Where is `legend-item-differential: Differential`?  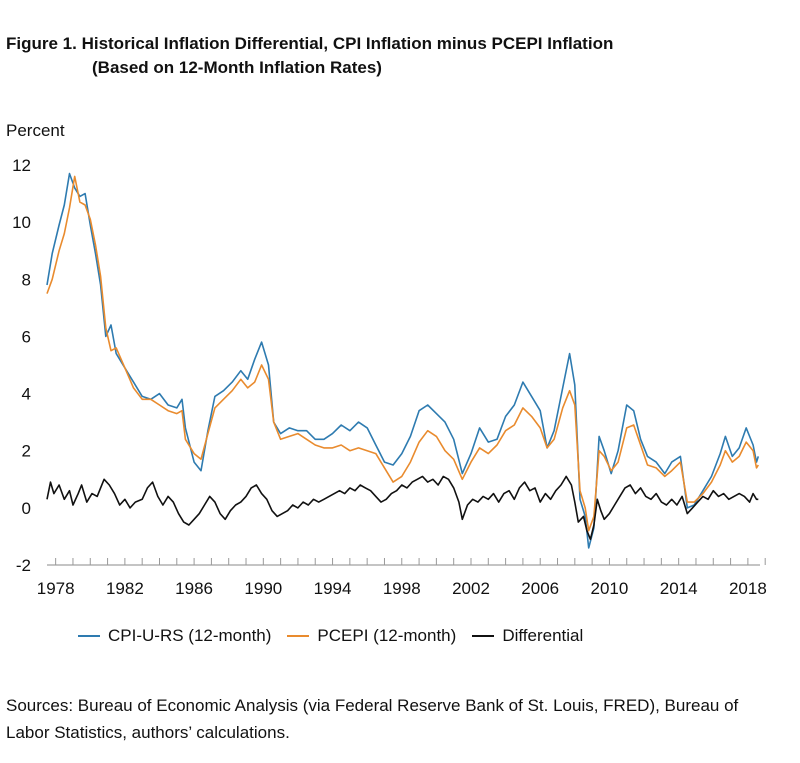
legend-item-differential: Differential is located at coordinates (527, 636).